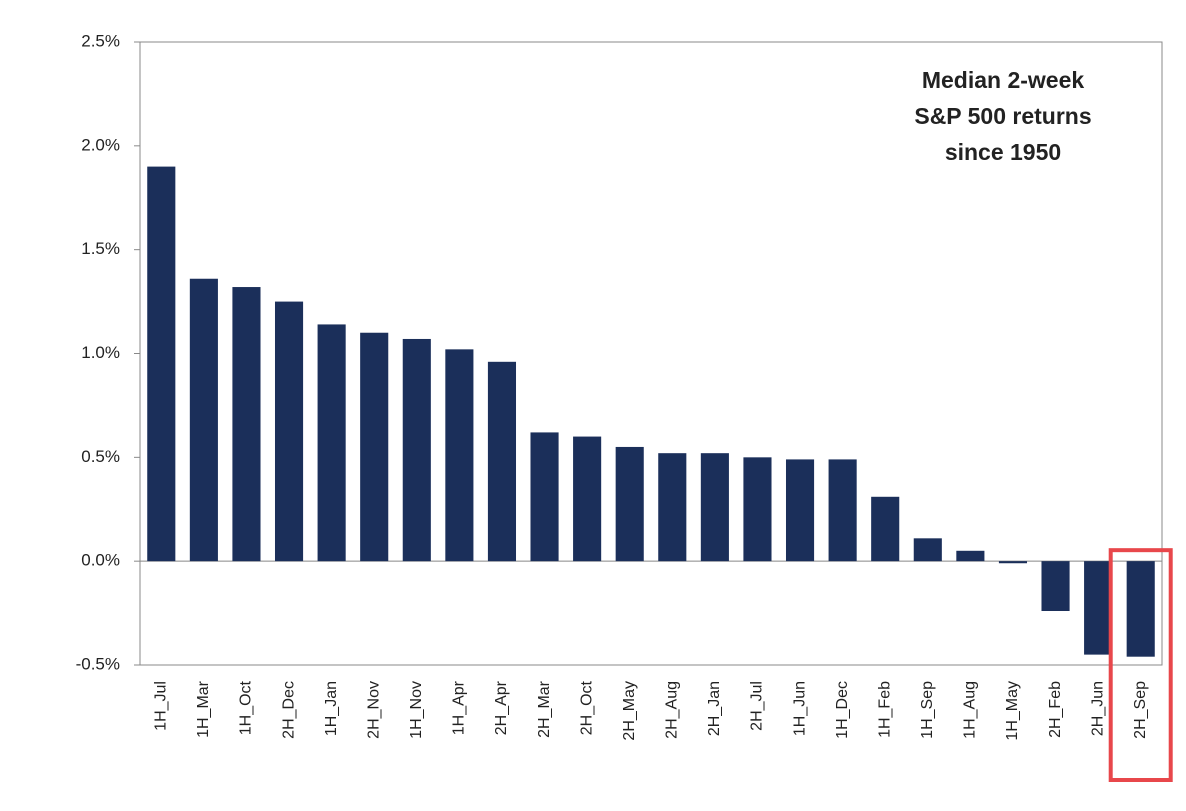 The width and height of the screenshot is (1186, 811). Describe the element at coordinates (100, 456) in the screenshot. I see `y-tick-label: 0.5%` at that location.